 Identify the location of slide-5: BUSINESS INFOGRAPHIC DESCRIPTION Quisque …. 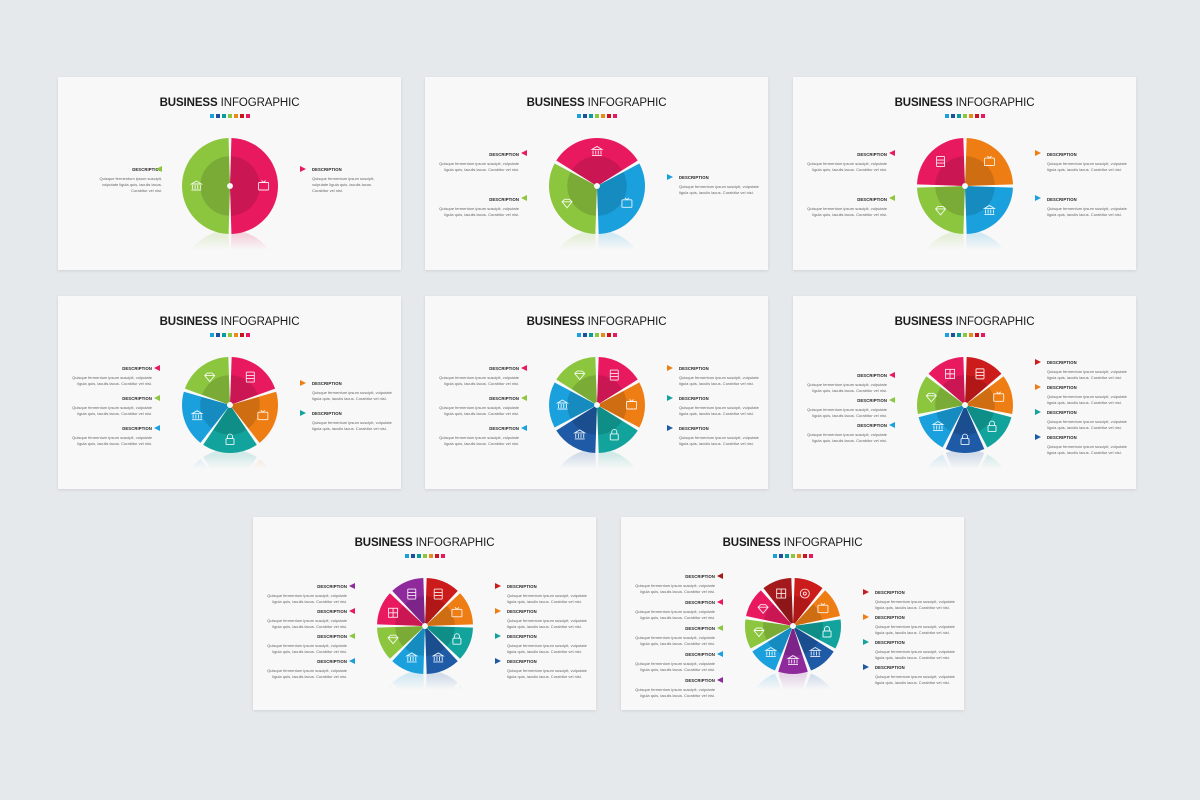
(596, 392).